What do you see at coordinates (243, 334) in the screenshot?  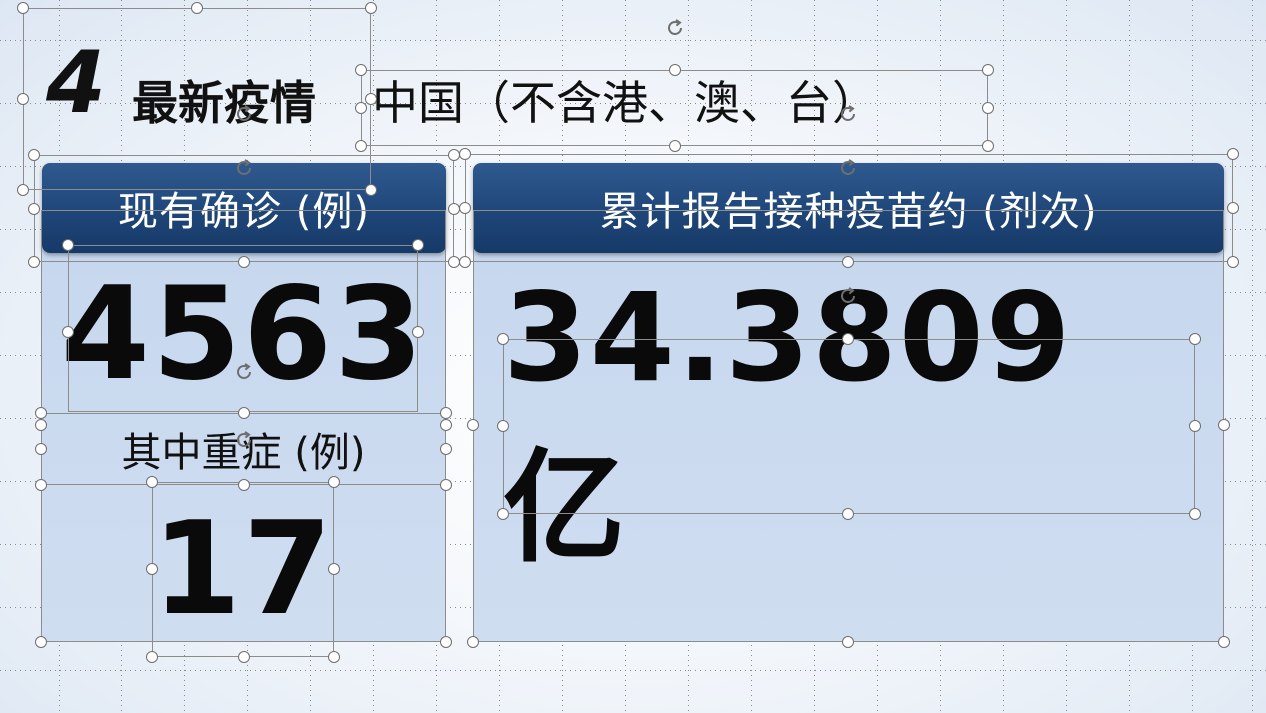 I see `current-confirmed-value: 4563` at bounding box center [243, 334].